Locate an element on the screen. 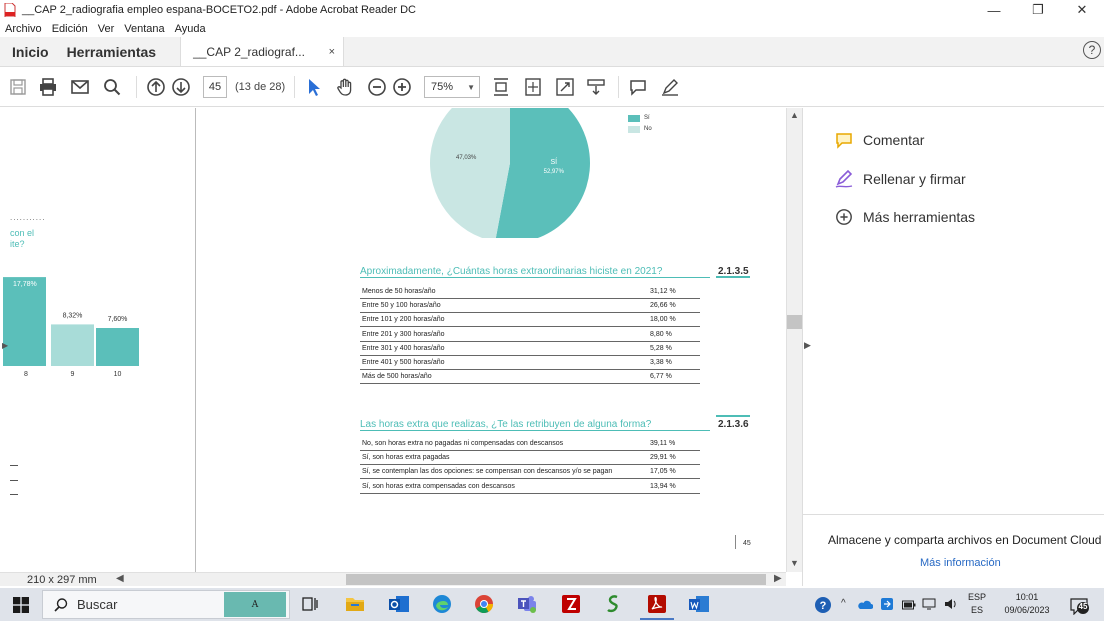  menu-edicion: Edición is located at coordinates (69, 28).